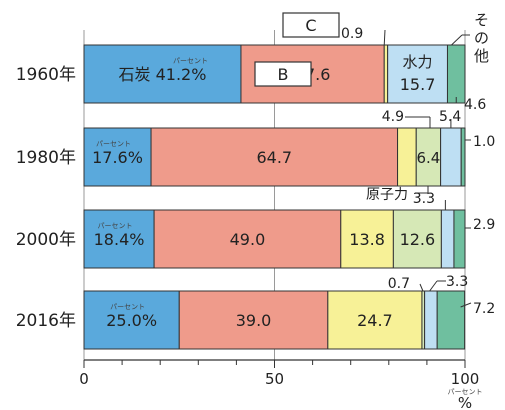 This screenshot has height=410, width=505. I want to click on label-2016-other: 7.2, so click(484, 309).